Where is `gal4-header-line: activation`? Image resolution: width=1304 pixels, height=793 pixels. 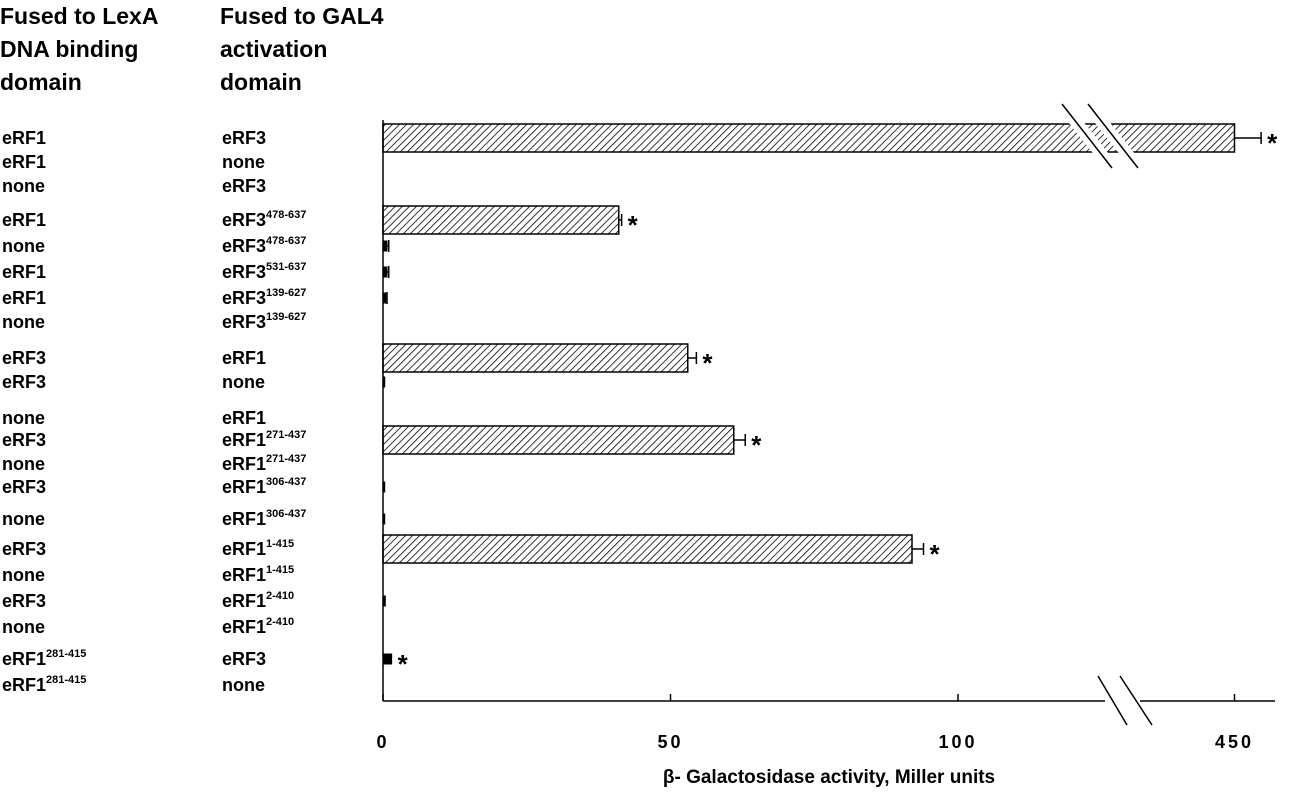 gal4-header-line: activation is located at coordinates (274, 49).